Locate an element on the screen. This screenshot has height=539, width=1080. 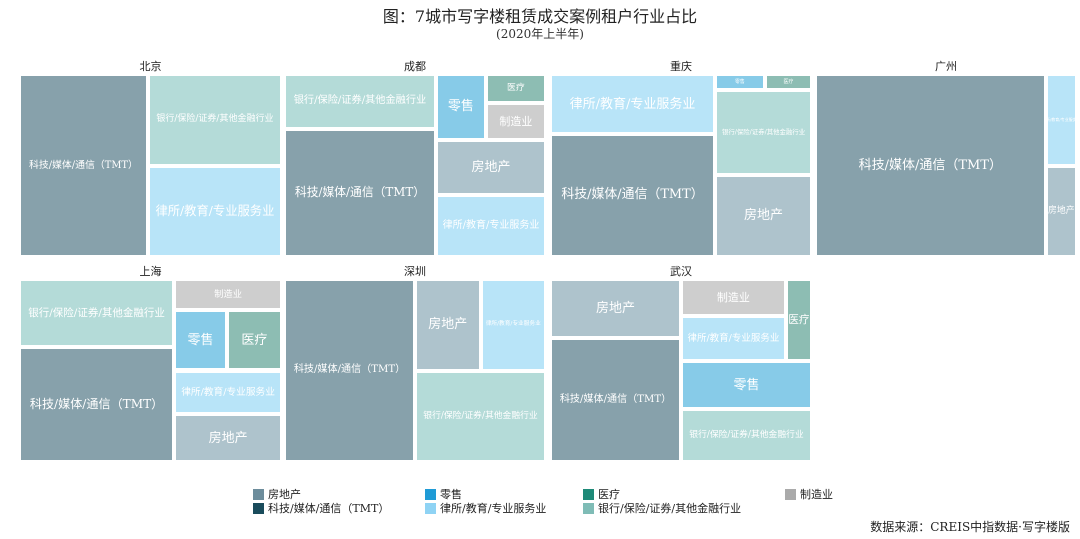
city-label: 北京 is located at coordinates (150, 66).